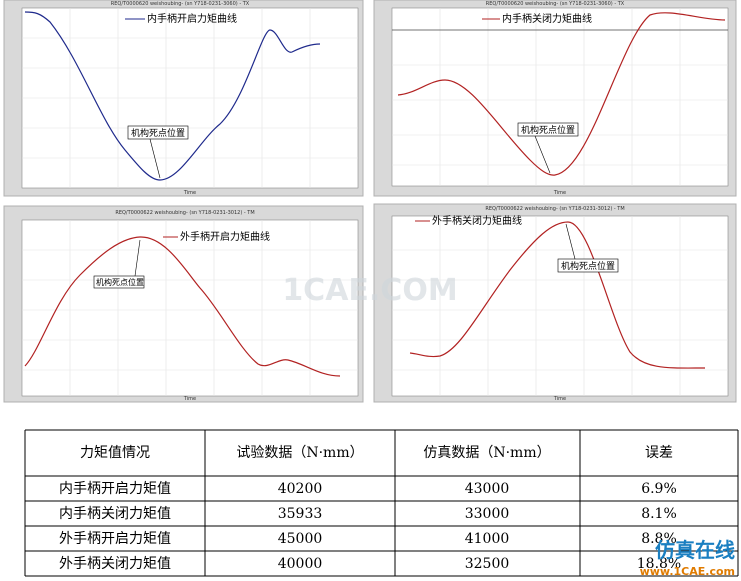  I want to click on legend: 内手柄开启力矩曲线, so click(192, 18).